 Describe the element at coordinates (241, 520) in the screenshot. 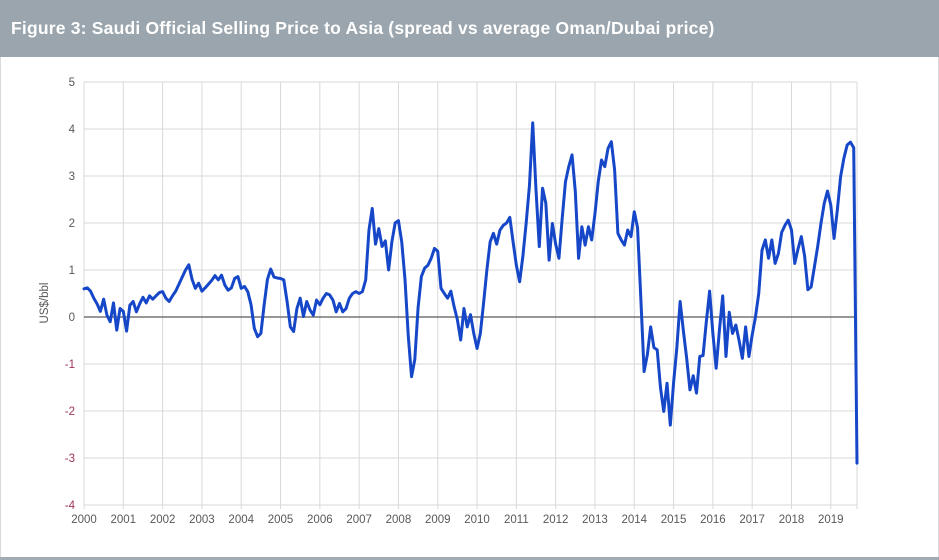

I see `x-tick-label: 2004` at that location.